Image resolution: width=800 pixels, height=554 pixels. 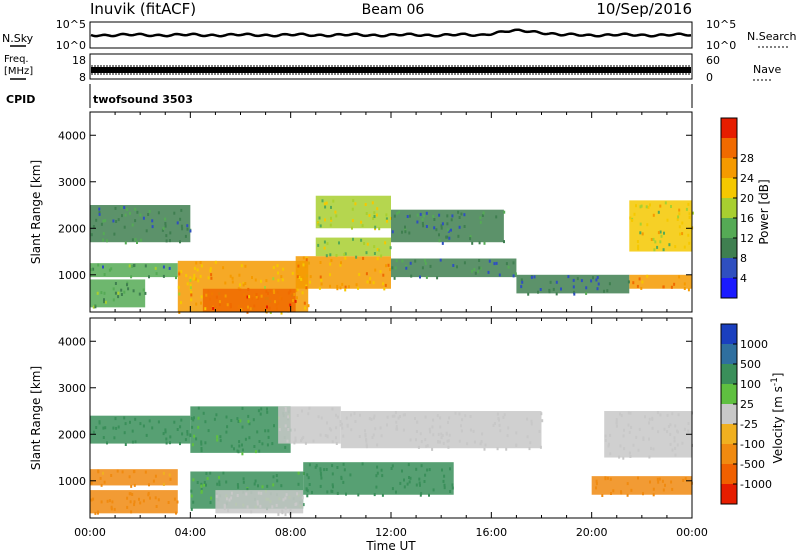 What do you see at coordinates (390, 70) in the screenshot?
I see `freq-trace-ticks` at bounding box center [390, 70].